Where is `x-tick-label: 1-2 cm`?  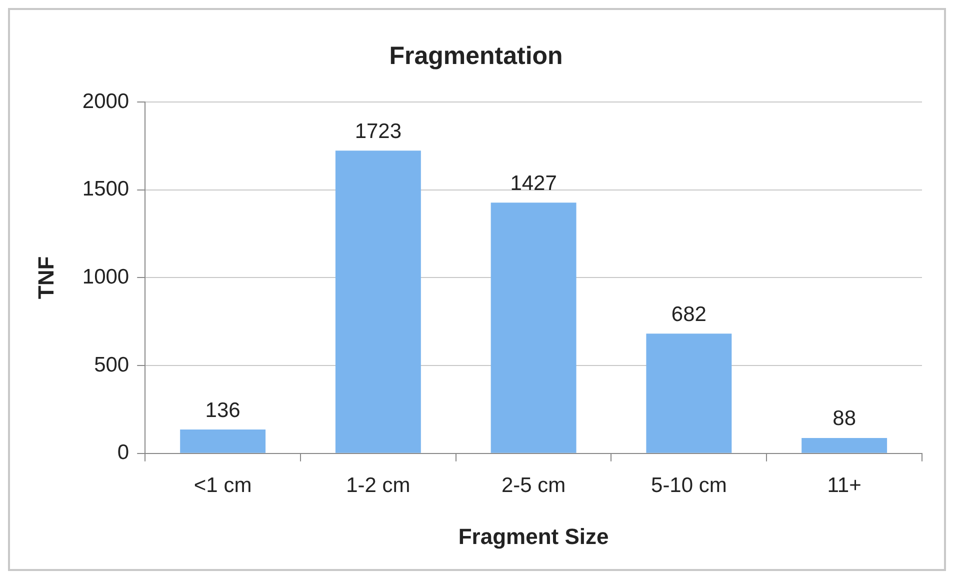 x-tick-label: 1-2 cm is located at coordinates (378, 485).